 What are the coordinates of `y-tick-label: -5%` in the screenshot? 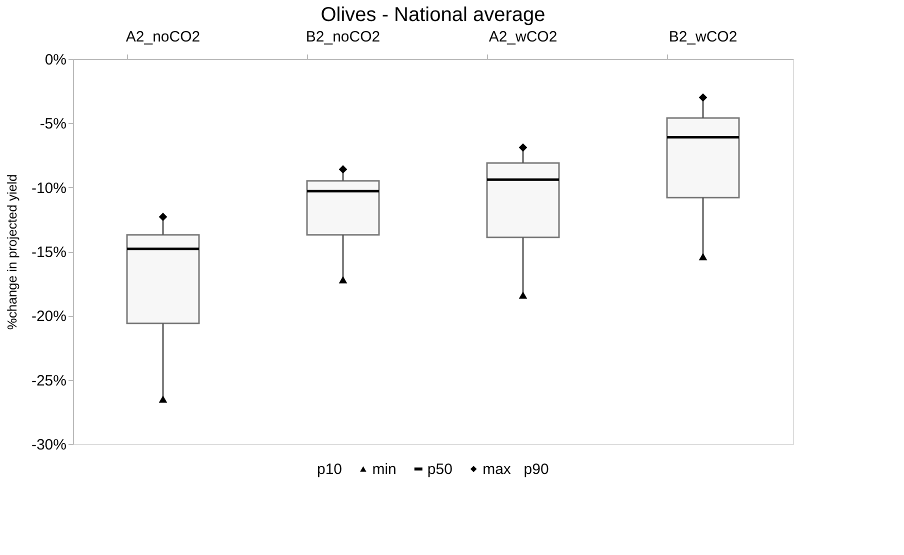 It's located at (53, 124).